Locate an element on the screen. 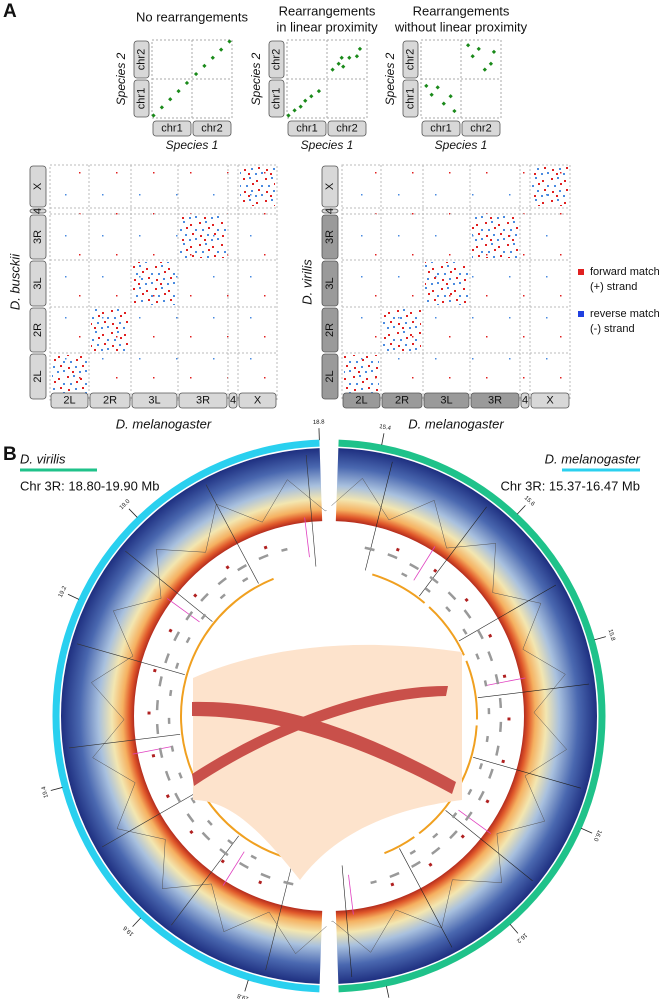 This screenshot has width=659, height=999. tick-label: 16.2 is located at coordinates (521, 937).